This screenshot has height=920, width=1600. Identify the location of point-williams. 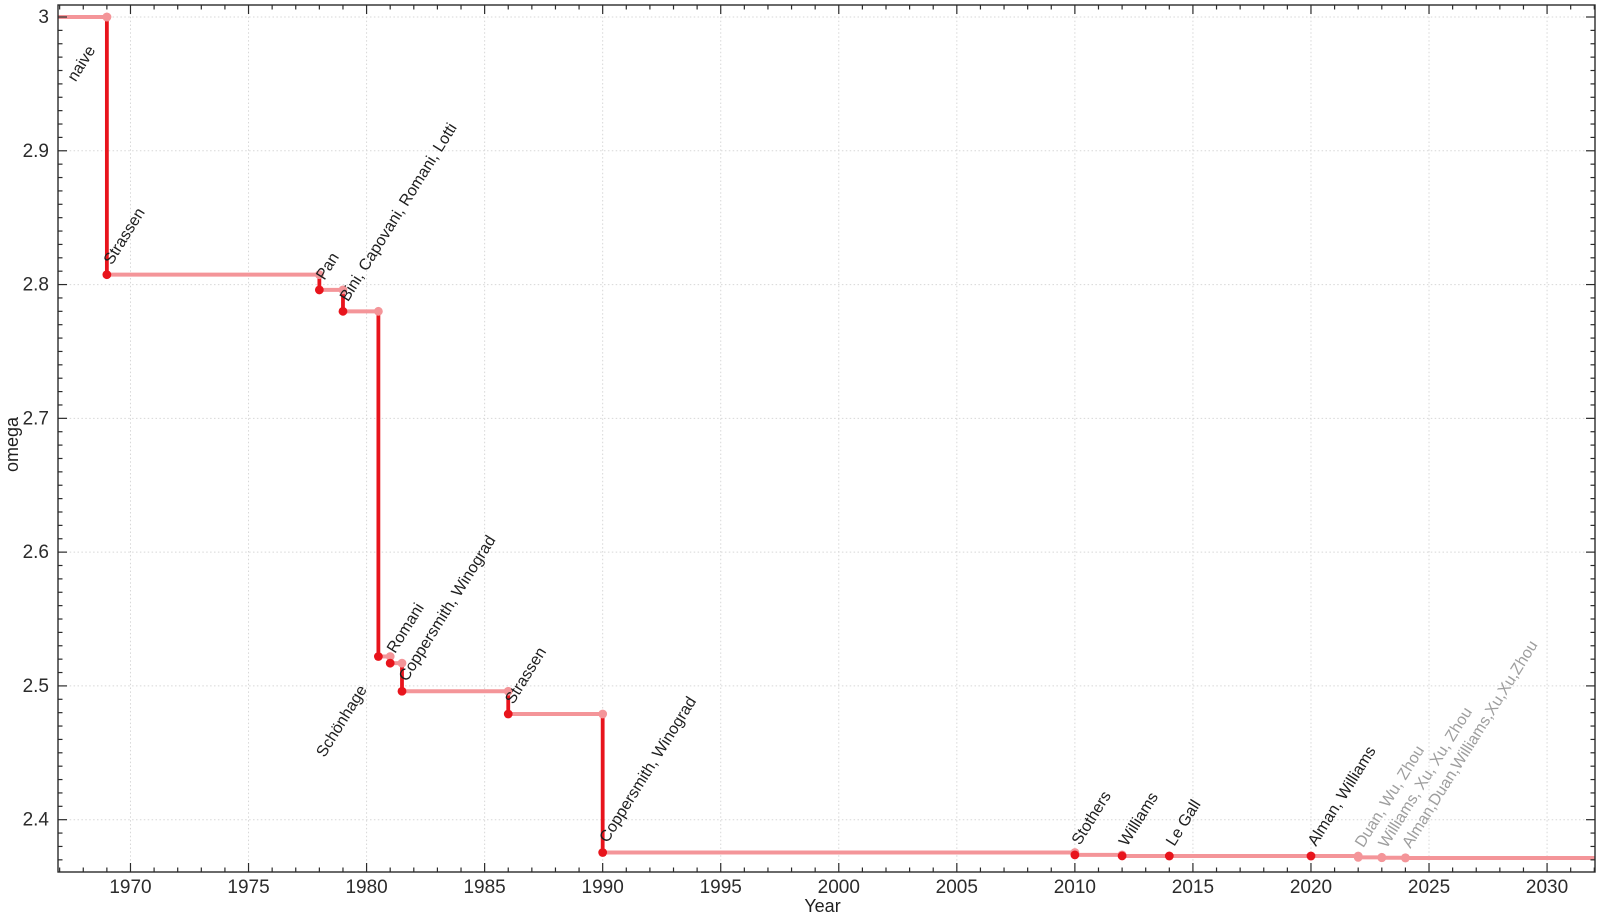
(1122, 856).